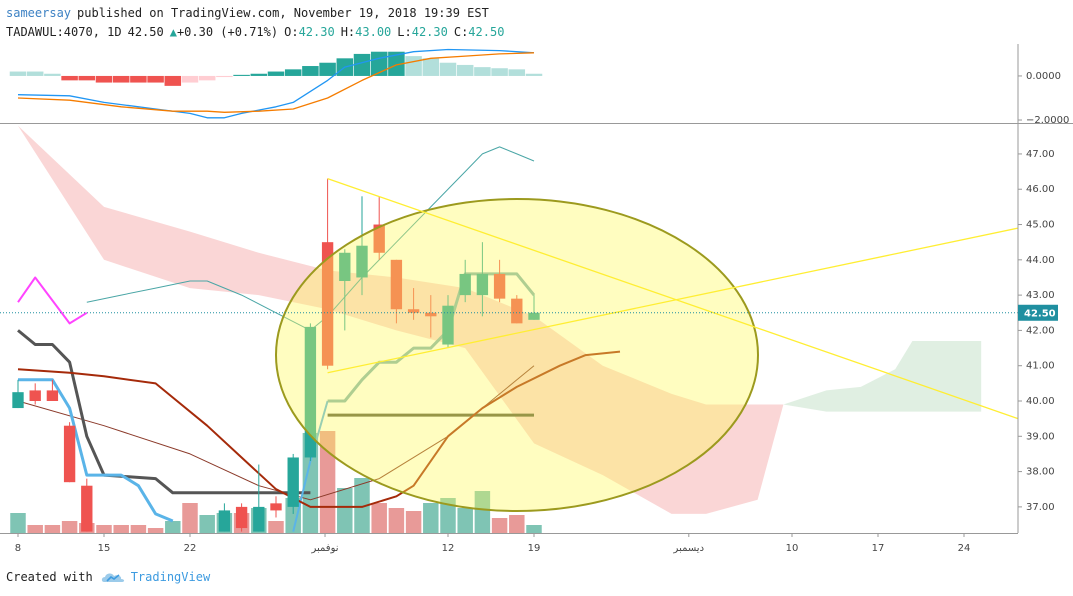 The width and height of the screenshot is (1073, 596). Describe the element at coordinates (534, 548) in the screenshot. I see `x-tick-label: 19` at that location.